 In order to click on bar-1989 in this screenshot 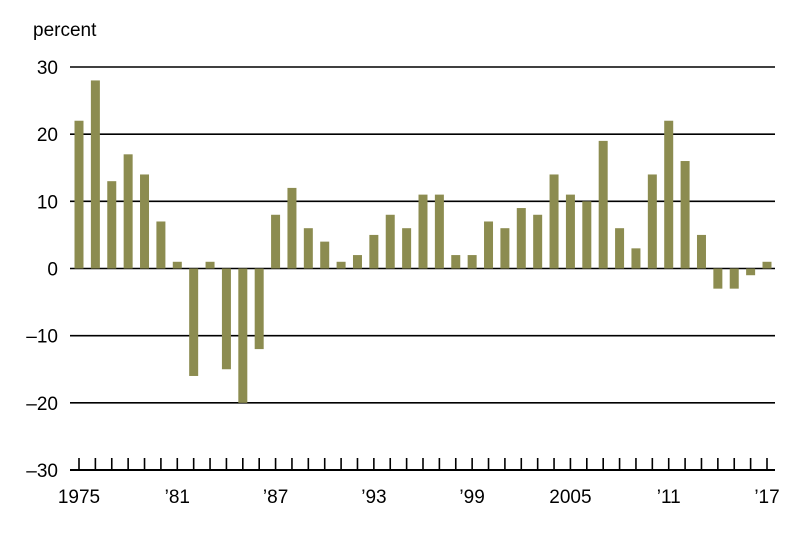, I will do `click(308, 248)`.